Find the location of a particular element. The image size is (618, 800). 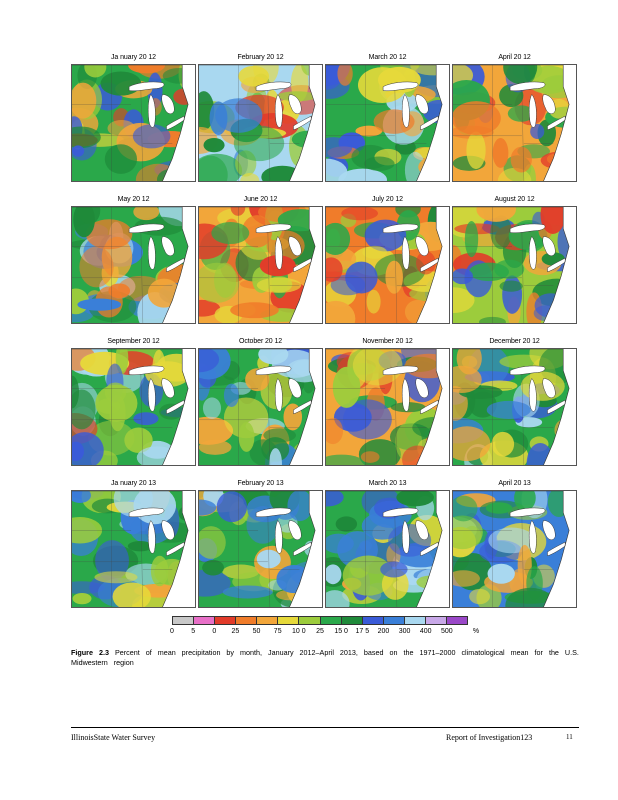

map-panel: June 20 12 is located at coordinates (260, 259).